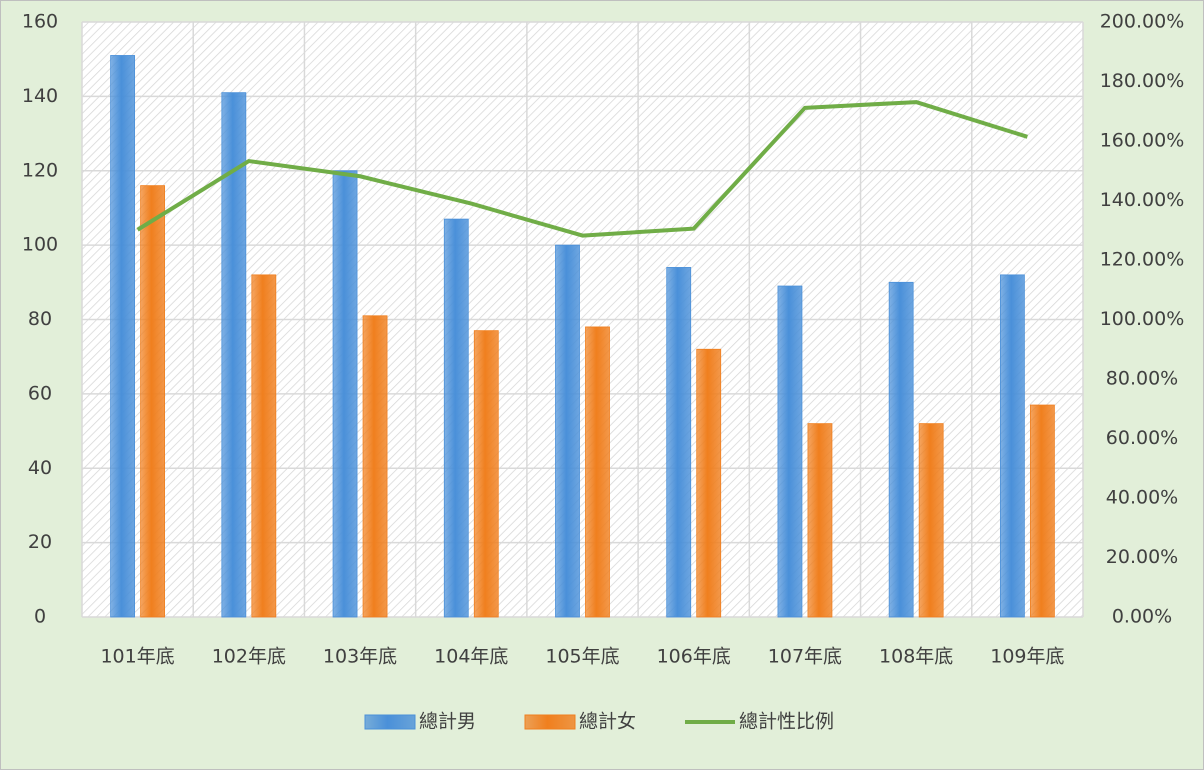  I want to click on line, so click(582, 169).